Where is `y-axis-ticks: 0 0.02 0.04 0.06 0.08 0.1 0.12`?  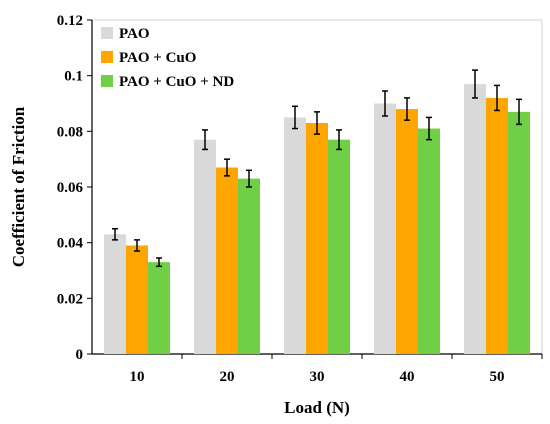 y-axis-ticks: 0 0.02 0.04 0.06 0.08 0.1 0.12 is located at coordinates (74, 188).